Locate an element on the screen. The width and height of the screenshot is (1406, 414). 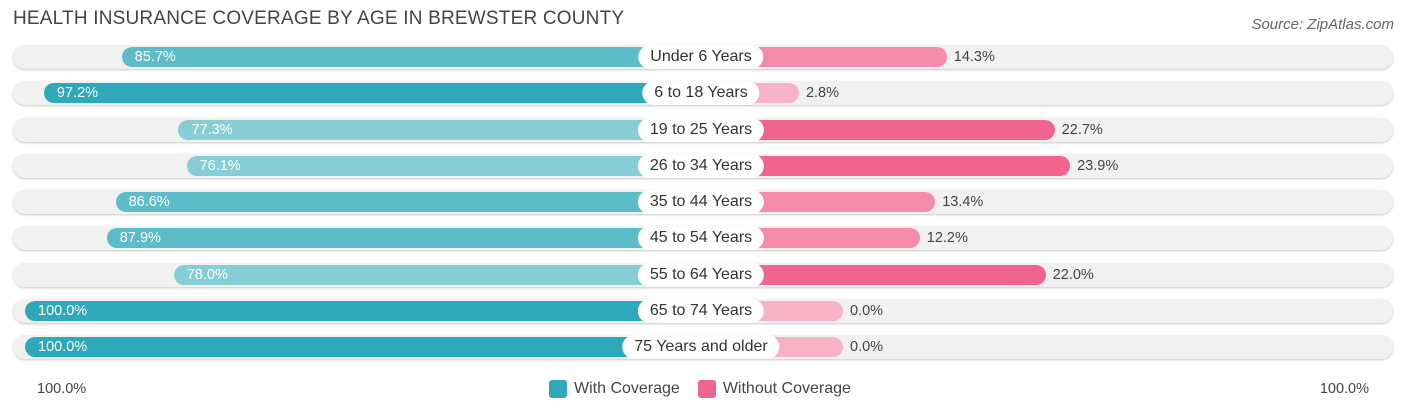
value-label-with-coverage-55-to-64-years: 78.0% is located at coordinates (207, 274).